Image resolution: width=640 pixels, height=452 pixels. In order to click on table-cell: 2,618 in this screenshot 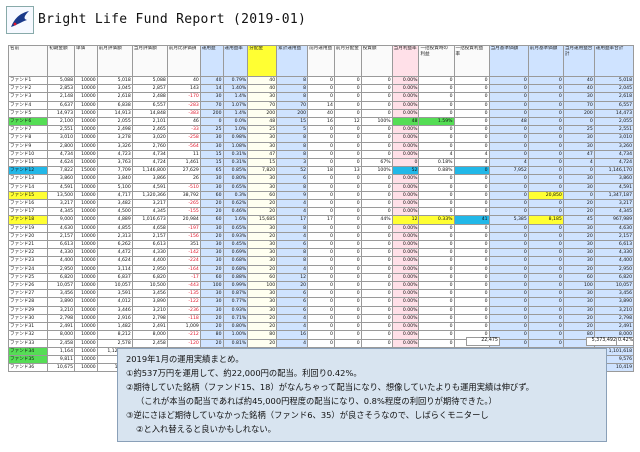, I will do `click(114, 97)`.